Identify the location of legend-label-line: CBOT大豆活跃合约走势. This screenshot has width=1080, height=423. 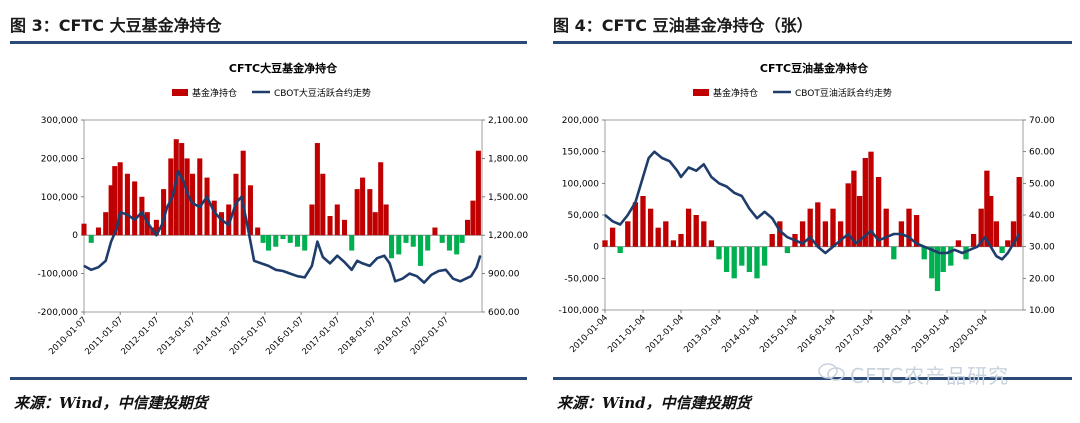
(322, 93).